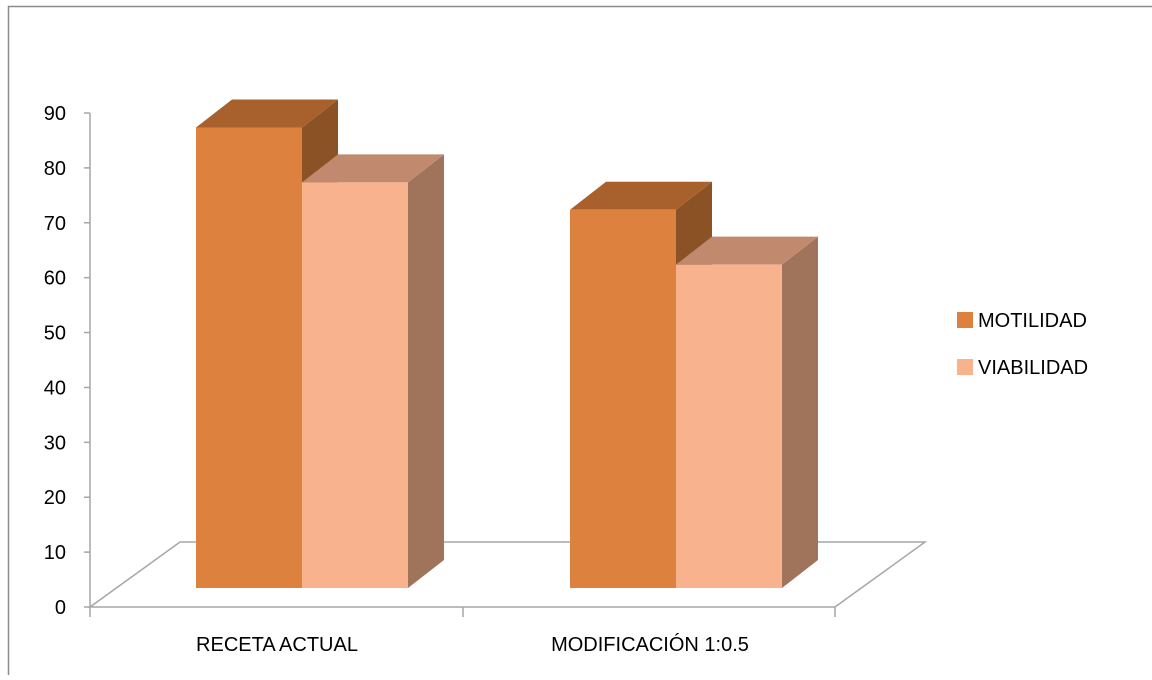 The width and height of the screenshot is (1152, 680). Describe the element at coordinates (55, 443) in the screenshot. I see `y-tick-label: 30` at that location.